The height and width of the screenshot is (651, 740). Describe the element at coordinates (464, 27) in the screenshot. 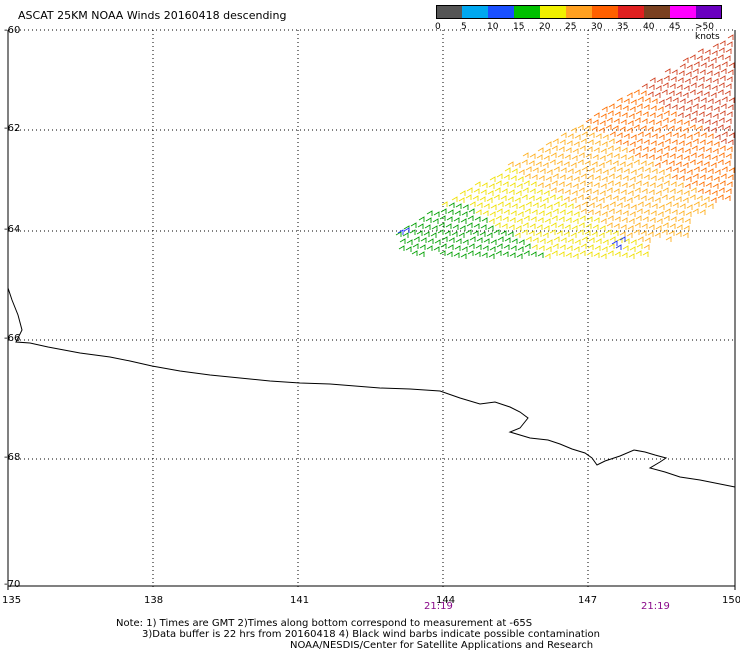

I see `legend-label: 5` at that location.